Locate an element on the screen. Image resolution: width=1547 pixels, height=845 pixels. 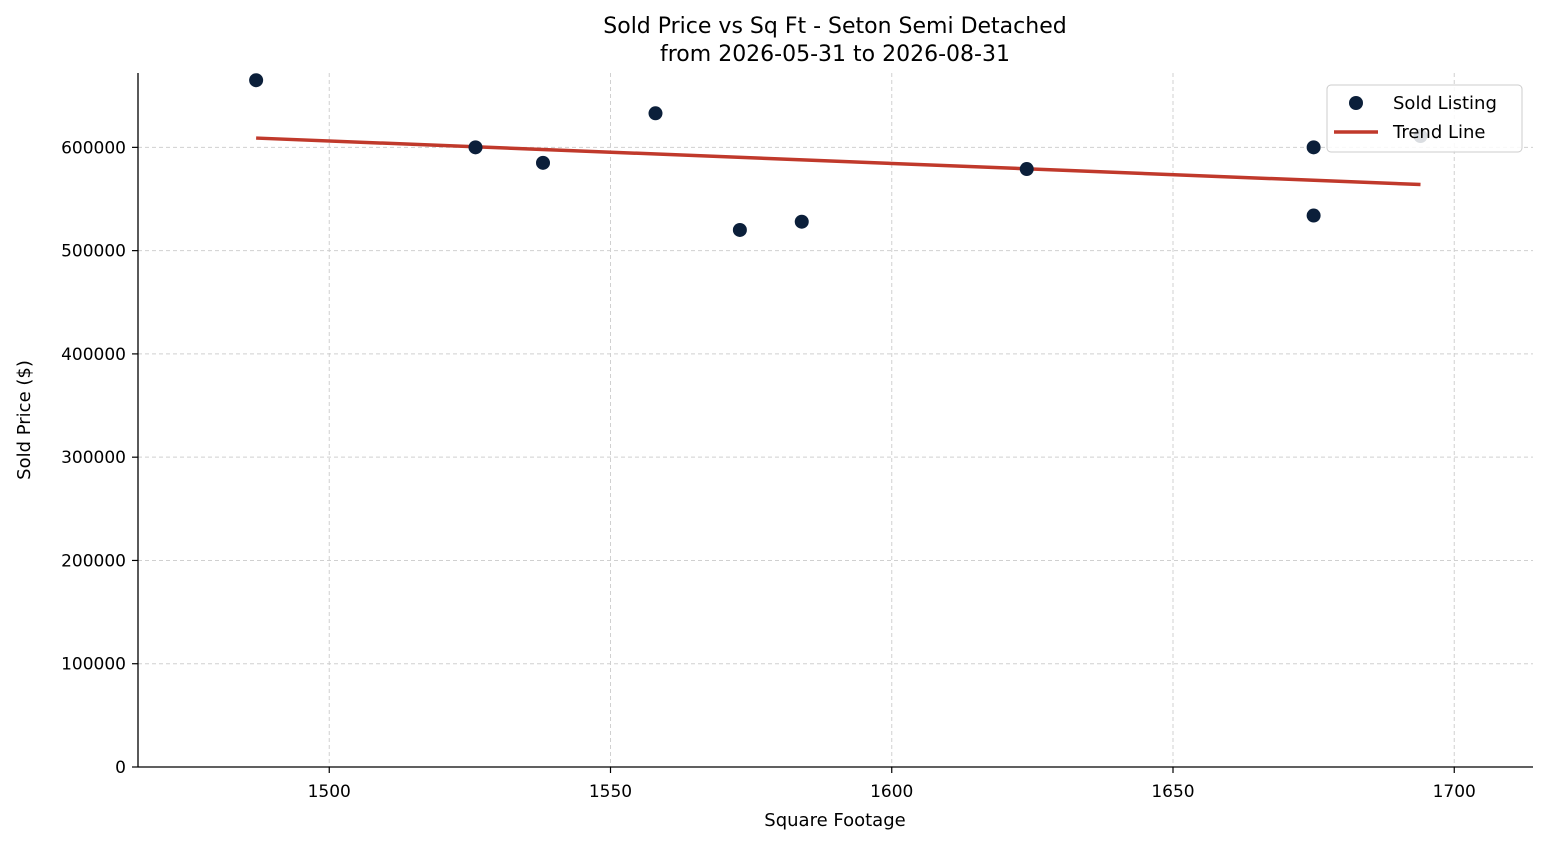
legend-box is located at coordinates (1424, 118).